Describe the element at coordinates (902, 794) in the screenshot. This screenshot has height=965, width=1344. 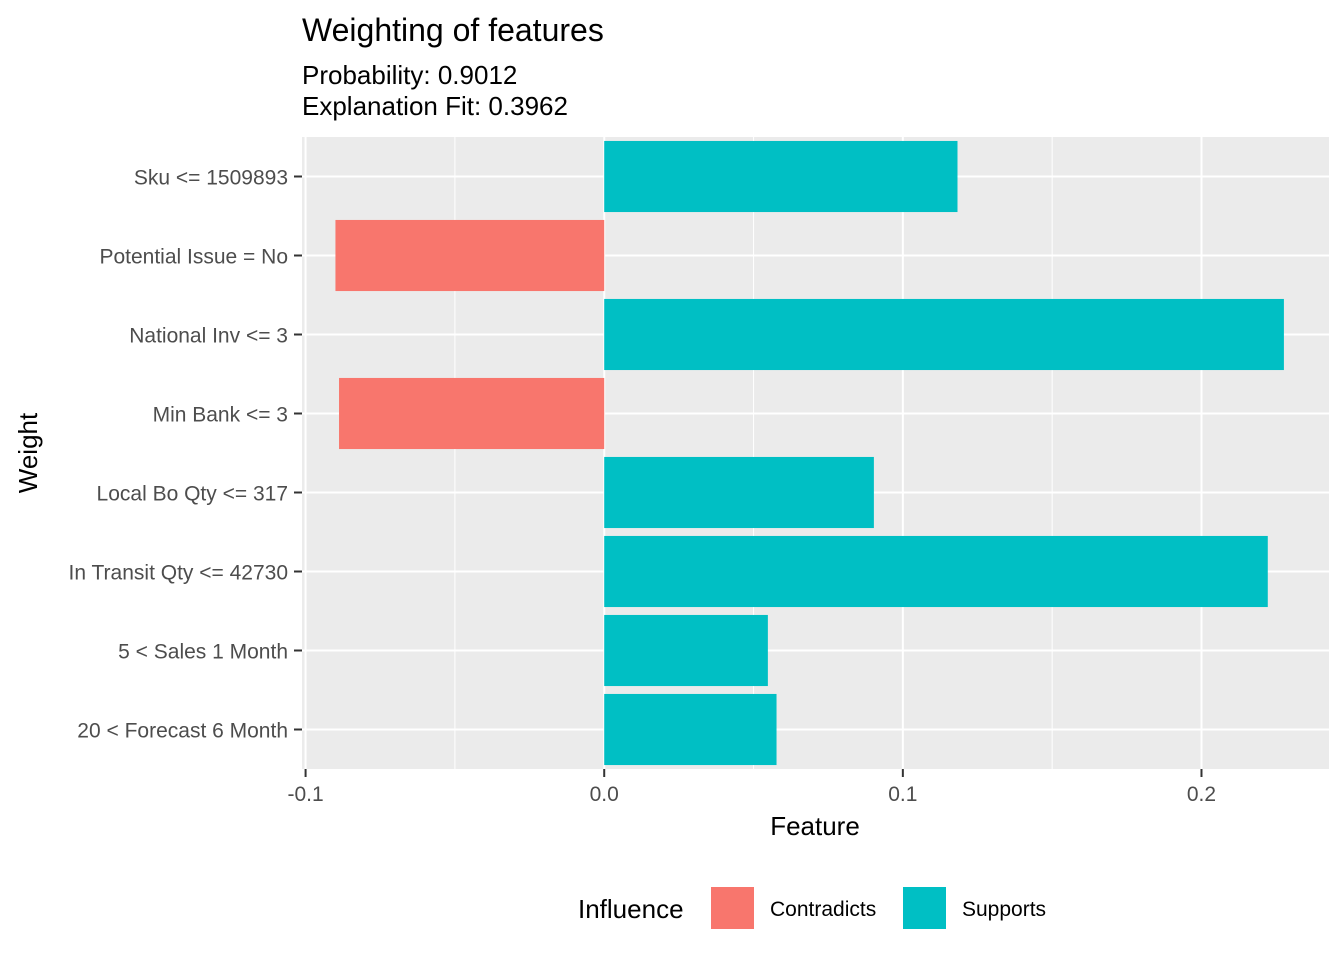
I see `x-tick-label: 0.1` at that location.